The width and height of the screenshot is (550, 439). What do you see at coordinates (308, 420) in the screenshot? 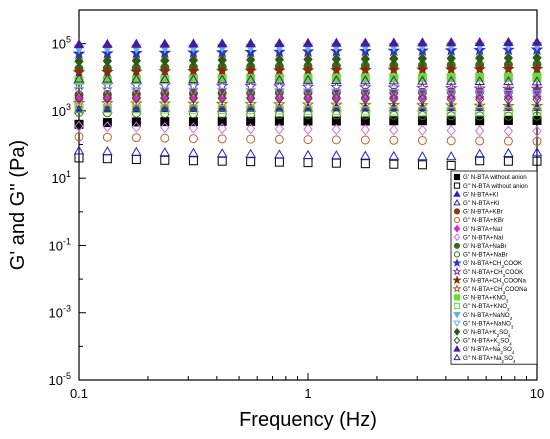
I see `x-axis-title: Frequency (Hz)` at bounding box center [308, 420].